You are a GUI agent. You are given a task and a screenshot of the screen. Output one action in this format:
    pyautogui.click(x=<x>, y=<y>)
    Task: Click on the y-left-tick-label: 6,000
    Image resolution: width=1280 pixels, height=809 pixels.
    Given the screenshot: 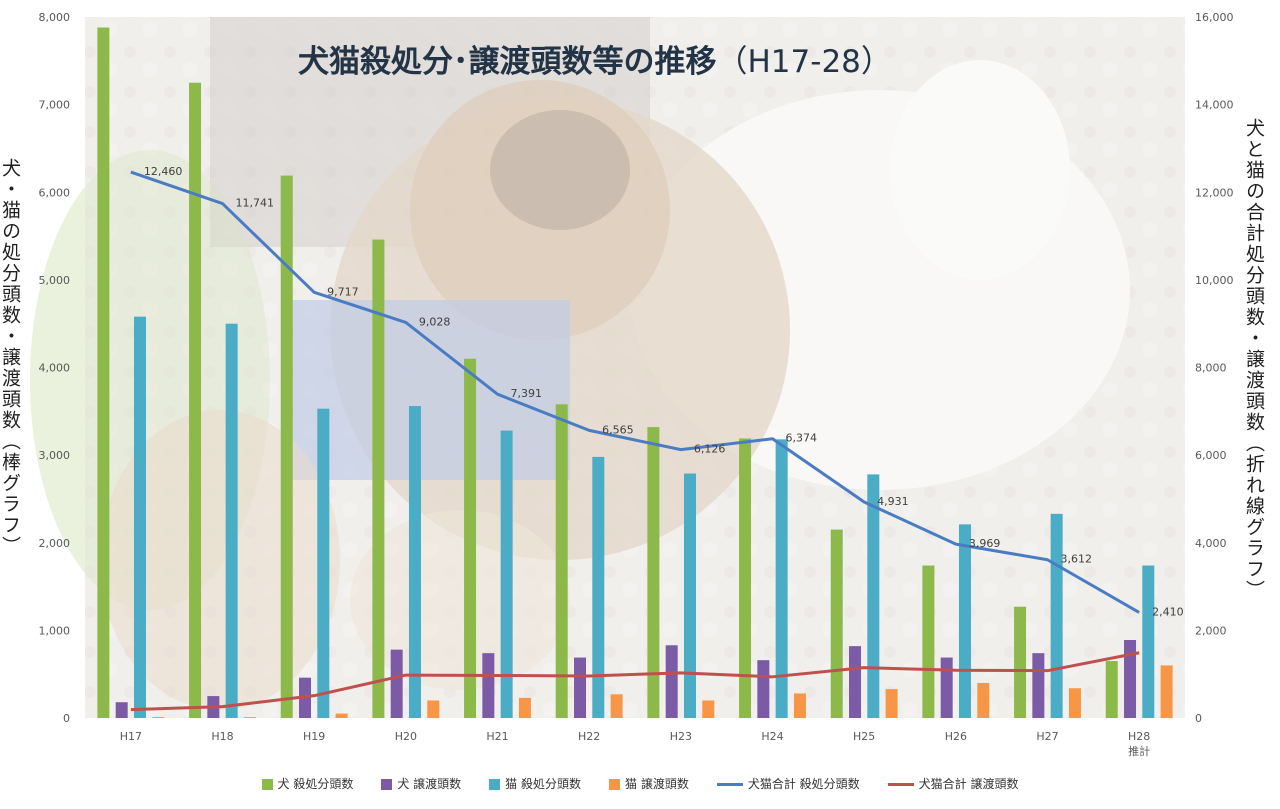 What is the action you would take?
    pyautogui.click(x=55, y=192)
    